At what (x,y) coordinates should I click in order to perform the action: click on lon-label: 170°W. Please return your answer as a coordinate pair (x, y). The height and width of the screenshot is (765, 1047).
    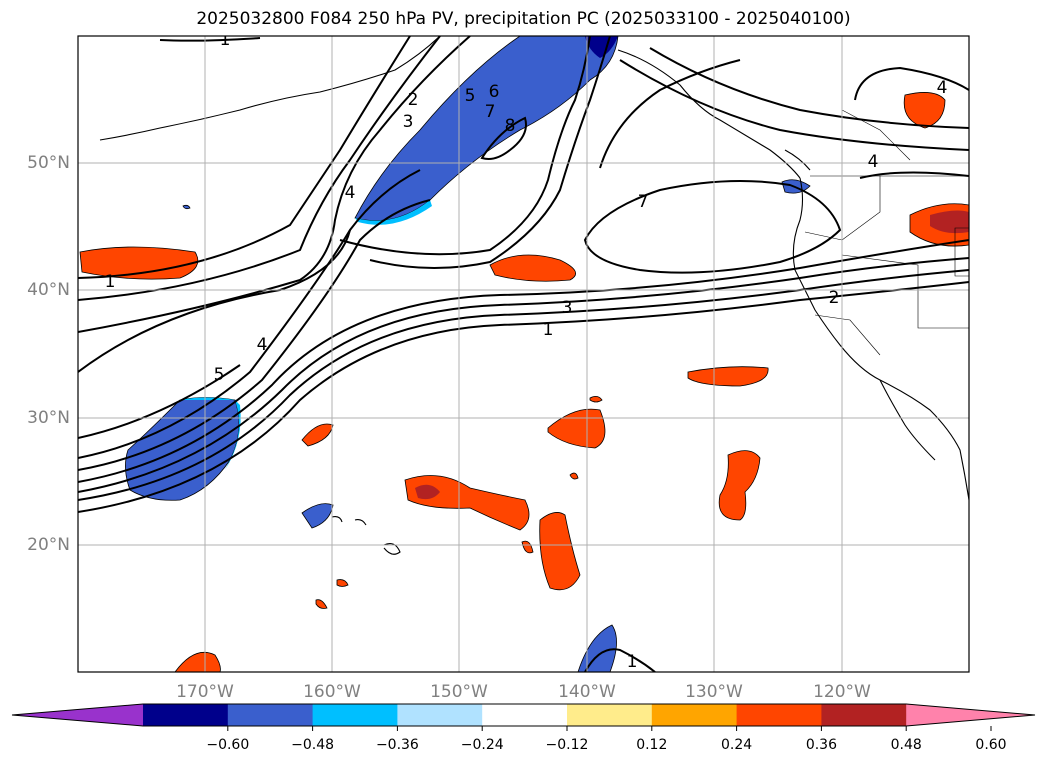
    Looking at the image, I should click on (205, 692).